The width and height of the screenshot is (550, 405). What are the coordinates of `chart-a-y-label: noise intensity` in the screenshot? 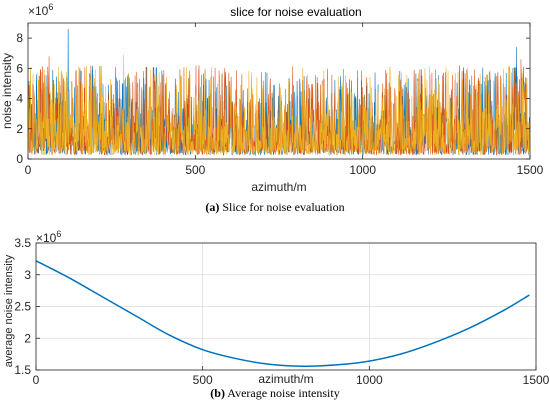 It's located at (7, 91).